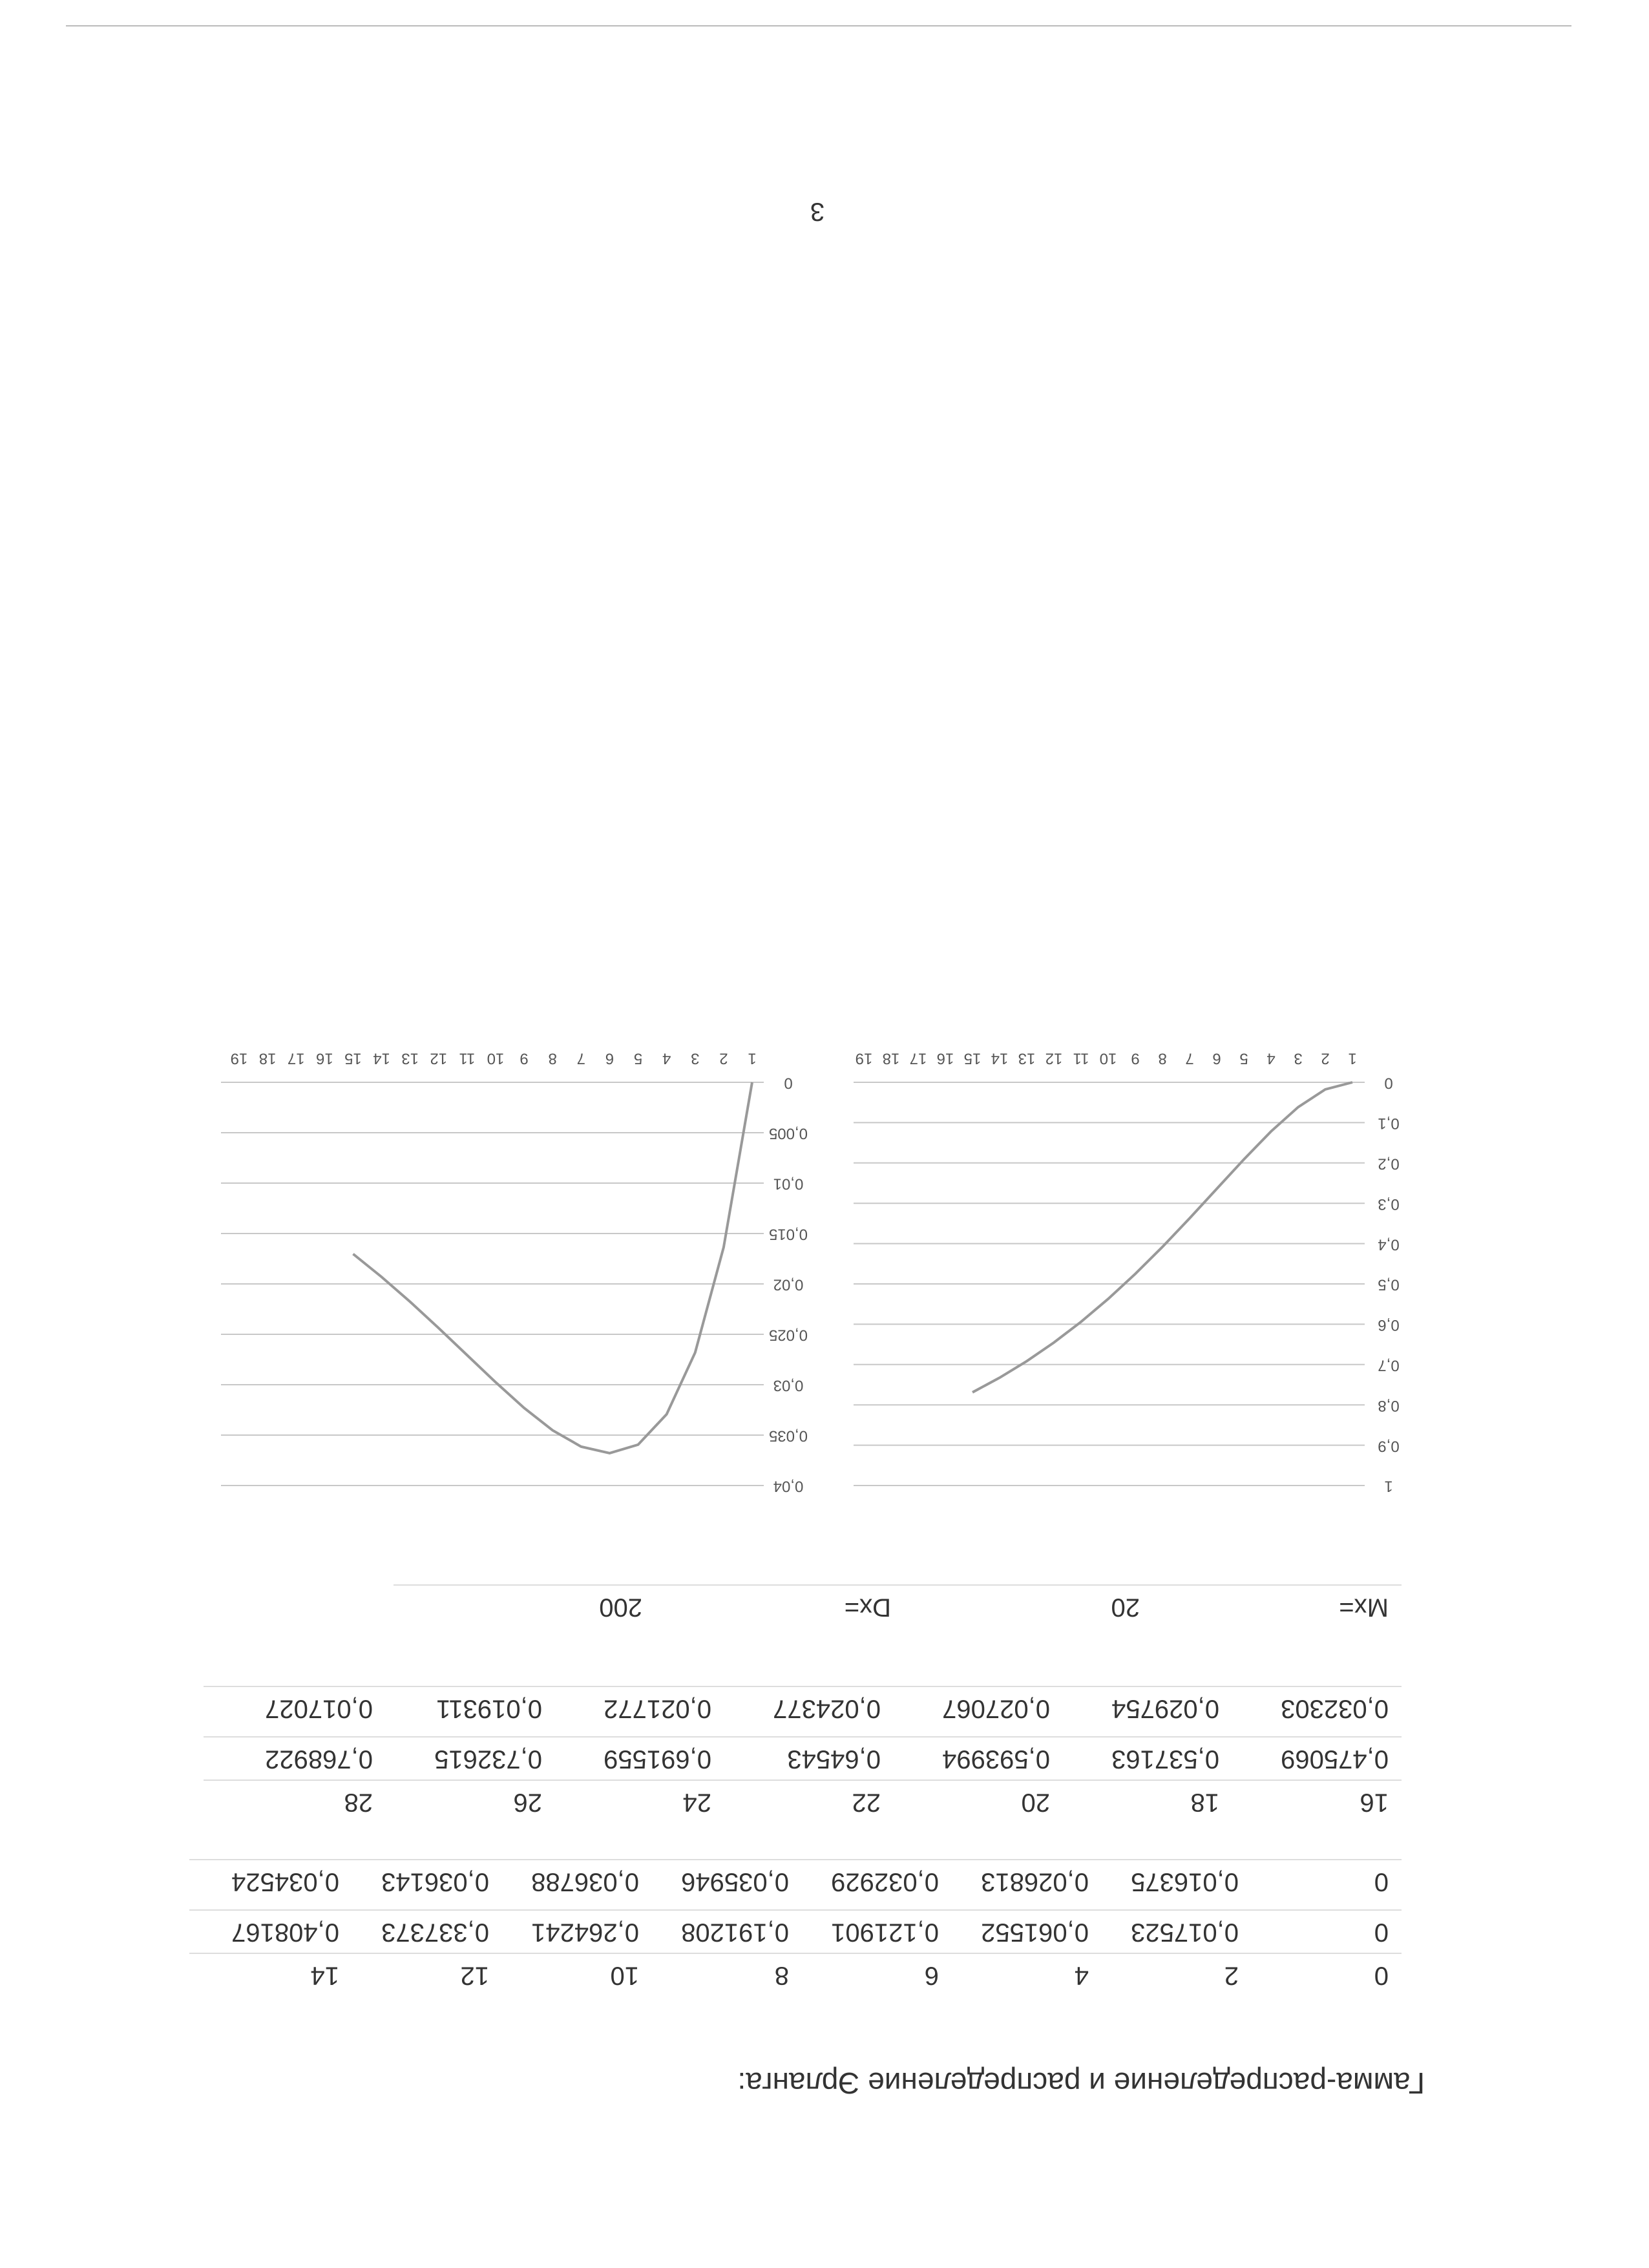  Describe the element at coordinates (625, 1976) in the screenshot. I see `table-cell: 10` at that location.